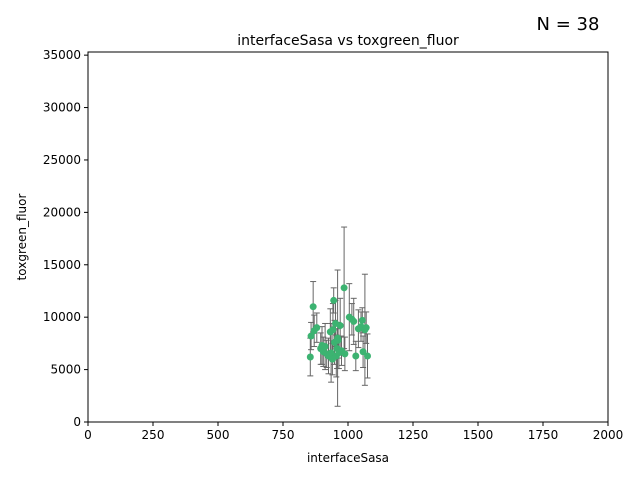 The height and width of the screenshot is (480, 640). I want to click on sample-count-annotation: N = 38, so click(568, 24).